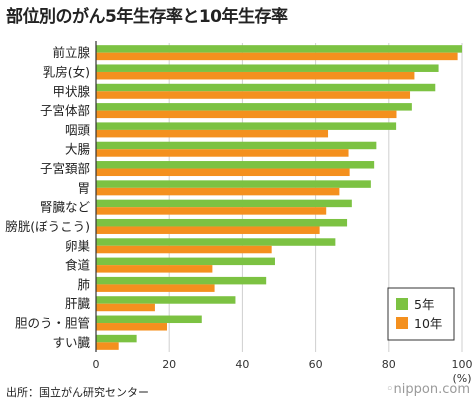 The image size is (474, 405). What do you see at coordinates (52, 323) in the screenshot?
I see `category-label: 胆のう・胆管` at bounding box center [52, 323].